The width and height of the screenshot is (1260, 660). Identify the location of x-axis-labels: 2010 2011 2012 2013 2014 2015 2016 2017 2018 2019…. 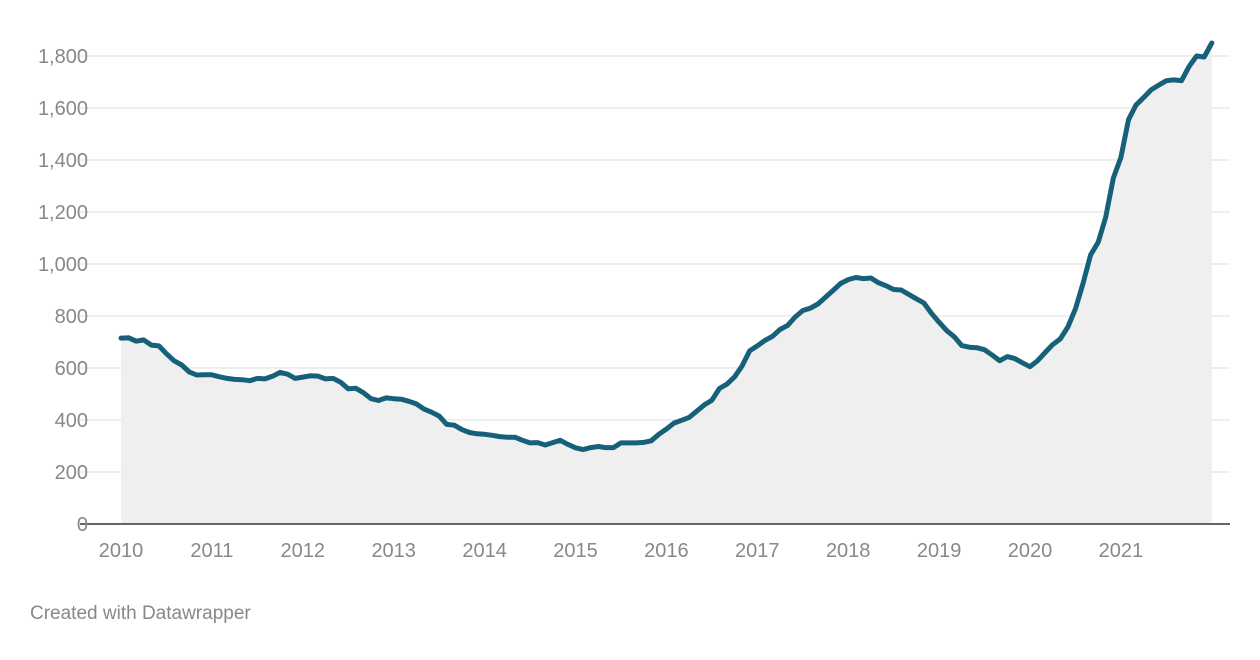
(621, 551).